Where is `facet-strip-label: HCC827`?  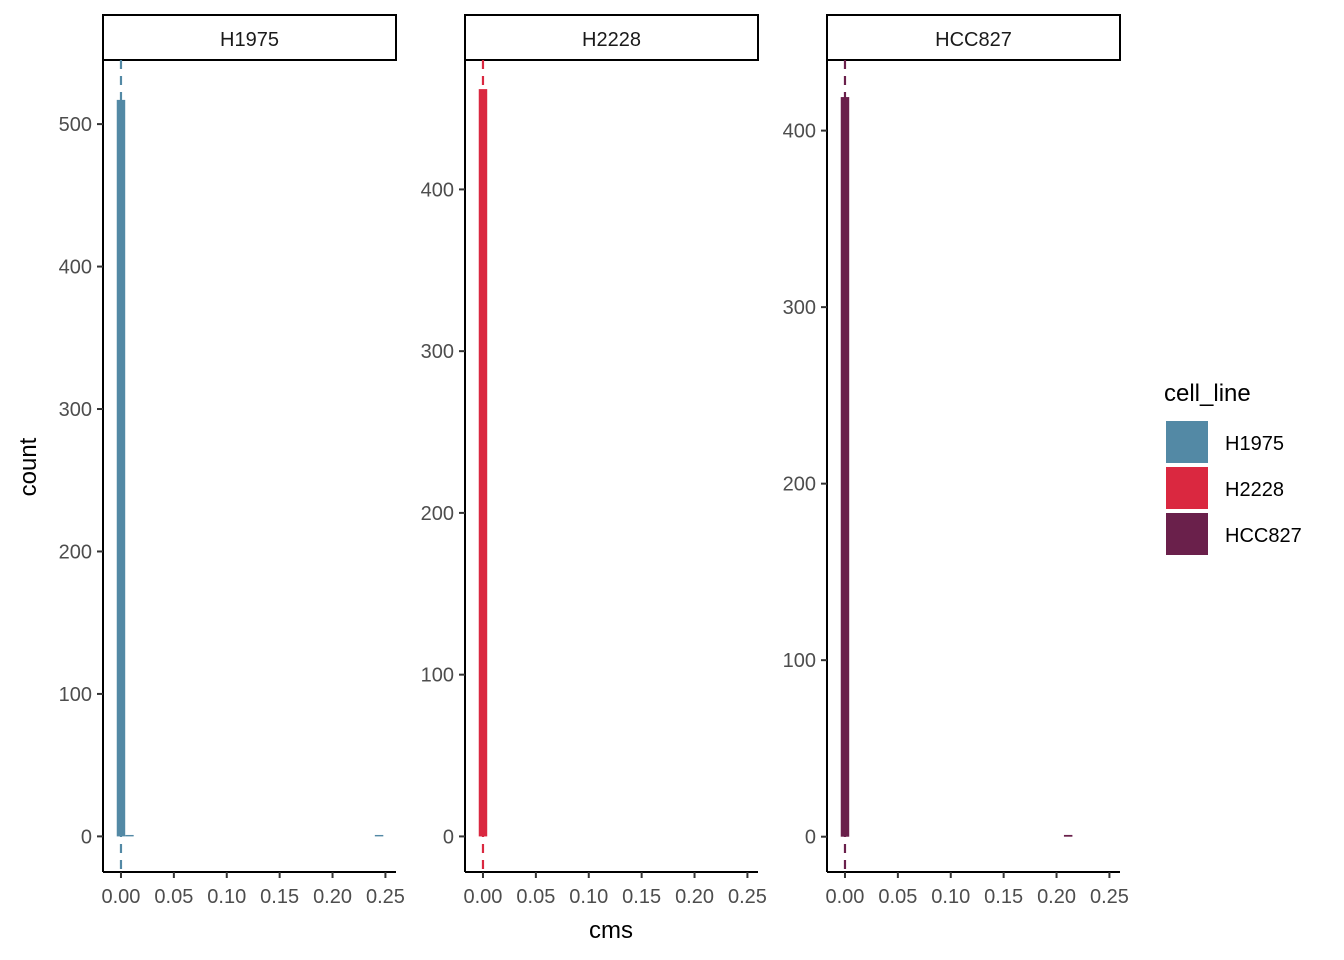 facet-strip-label: HCC827 is located at coordinates (973, 40).